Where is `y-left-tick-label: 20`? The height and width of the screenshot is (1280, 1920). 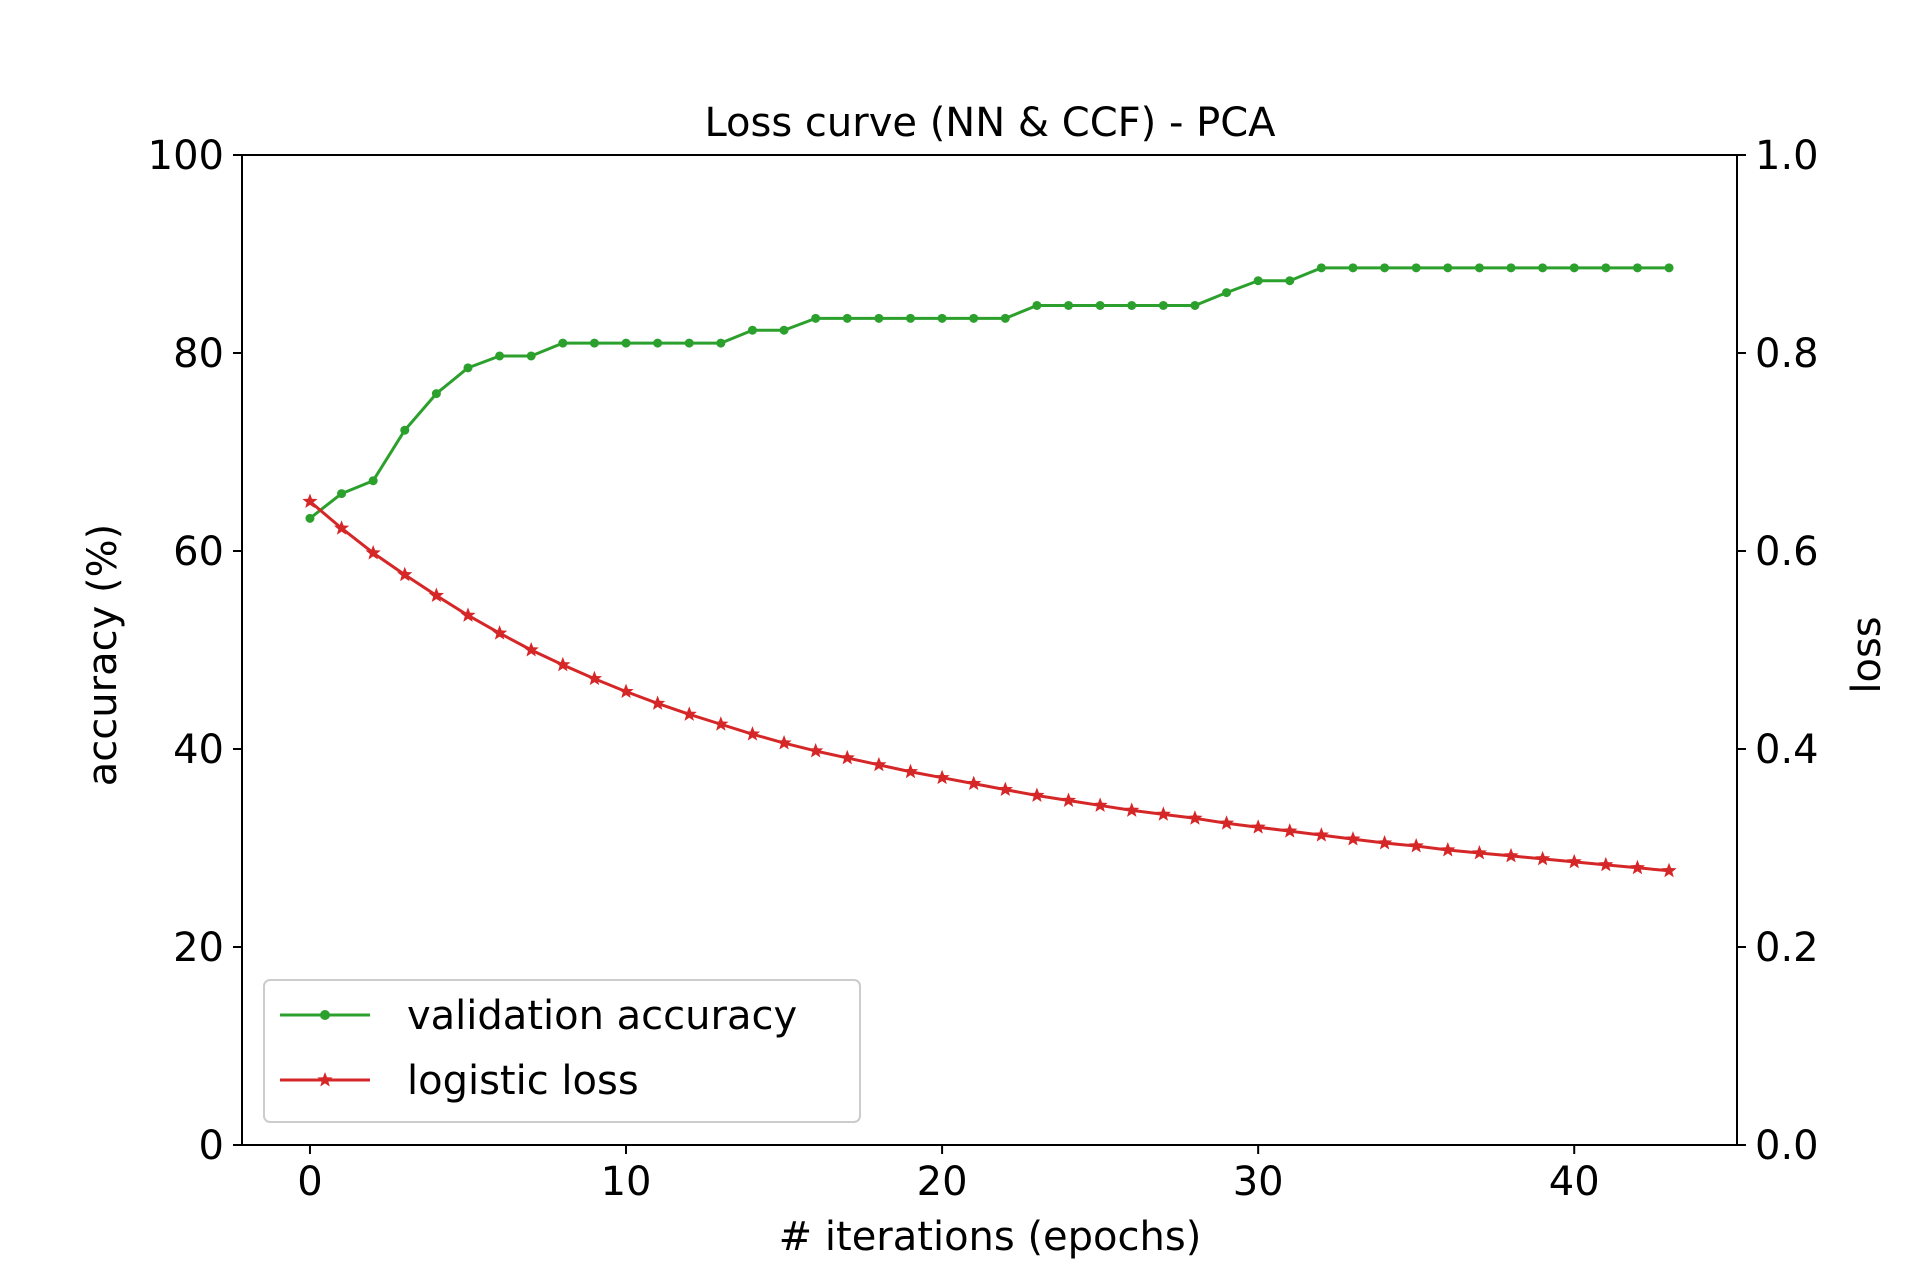 y-left-tick-label: 20 is located at coordinates (198, 948).